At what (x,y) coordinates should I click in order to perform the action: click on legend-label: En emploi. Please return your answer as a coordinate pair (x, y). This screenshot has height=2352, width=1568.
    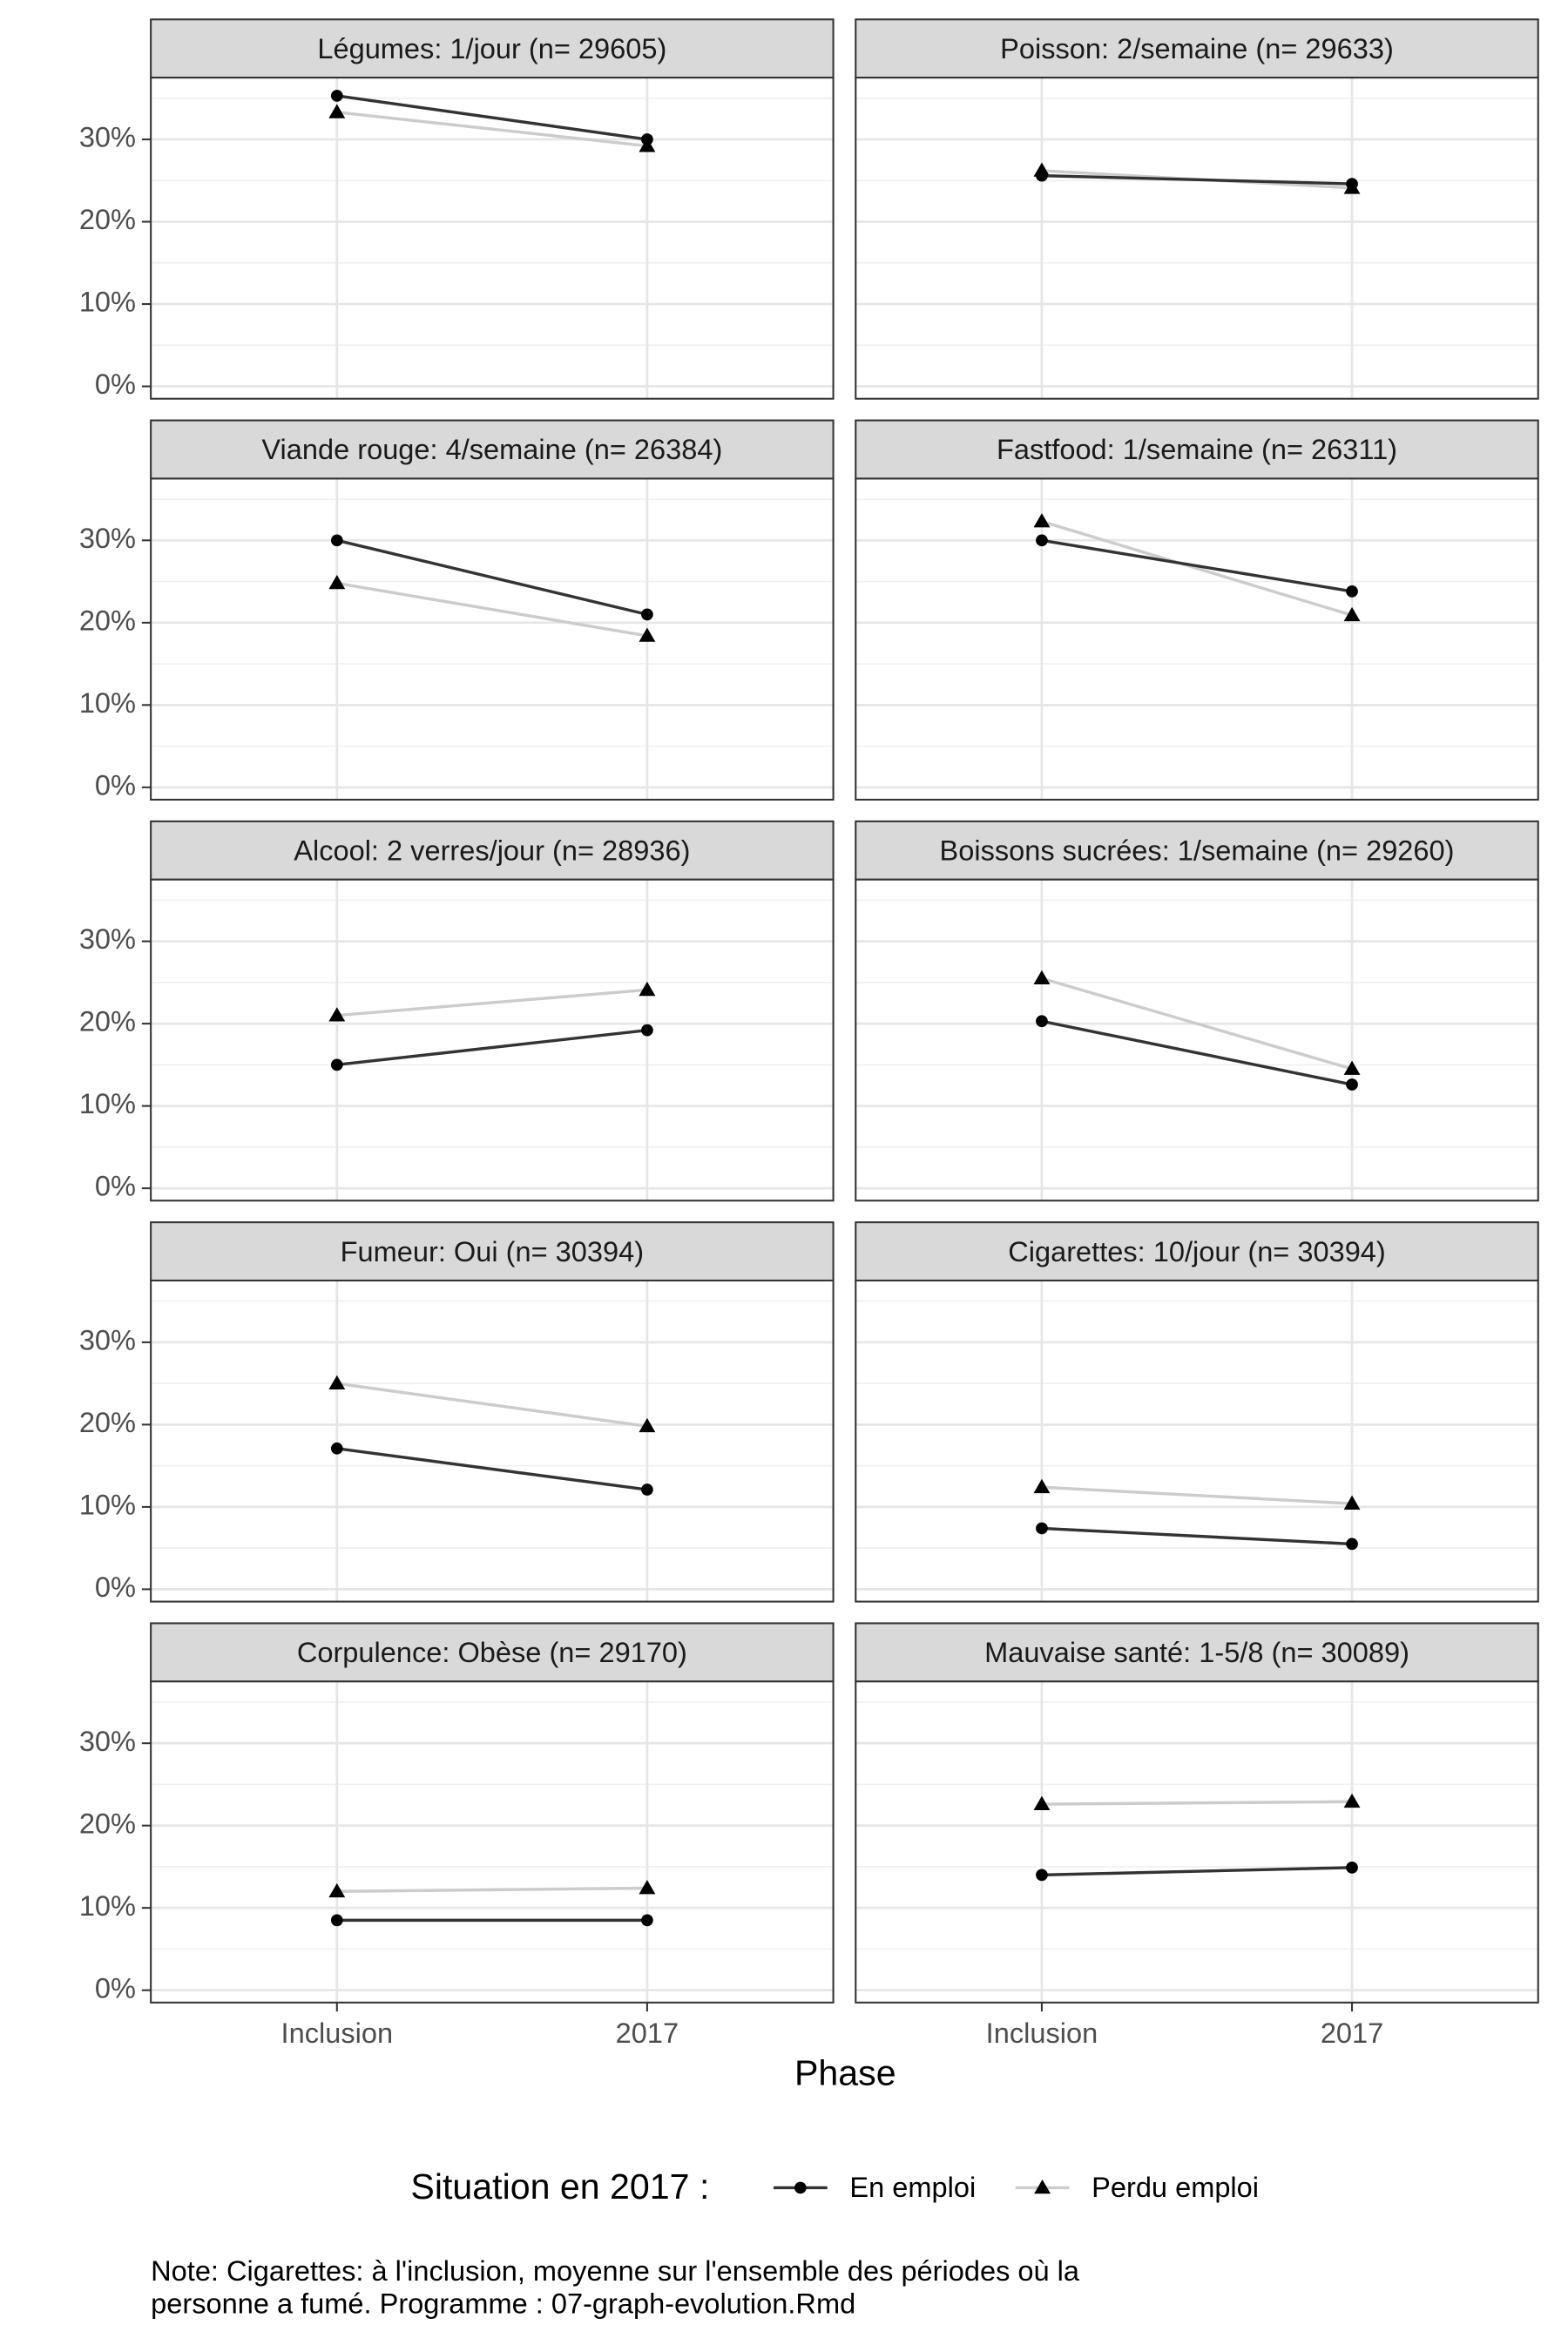
    Looking at the image, I should click on (913, 2187).